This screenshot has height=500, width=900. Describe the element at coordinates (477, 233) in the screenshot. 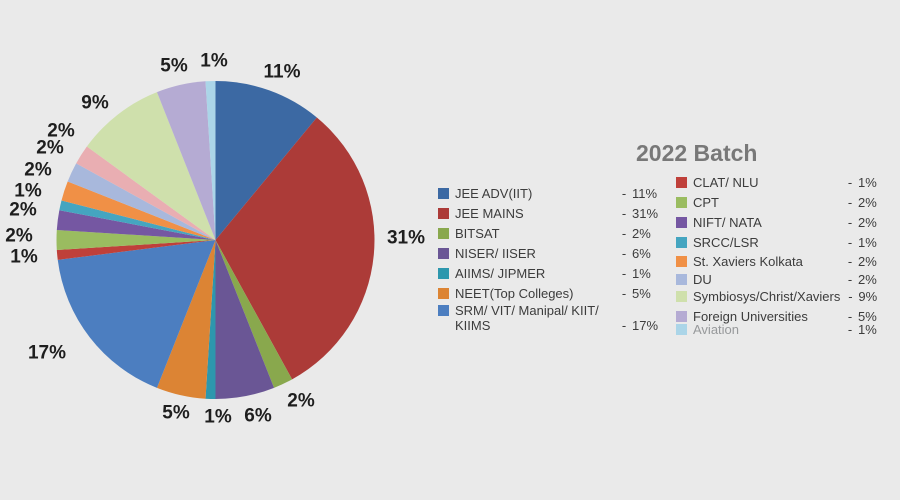

I see `legend-label: BITSAT` at that location.